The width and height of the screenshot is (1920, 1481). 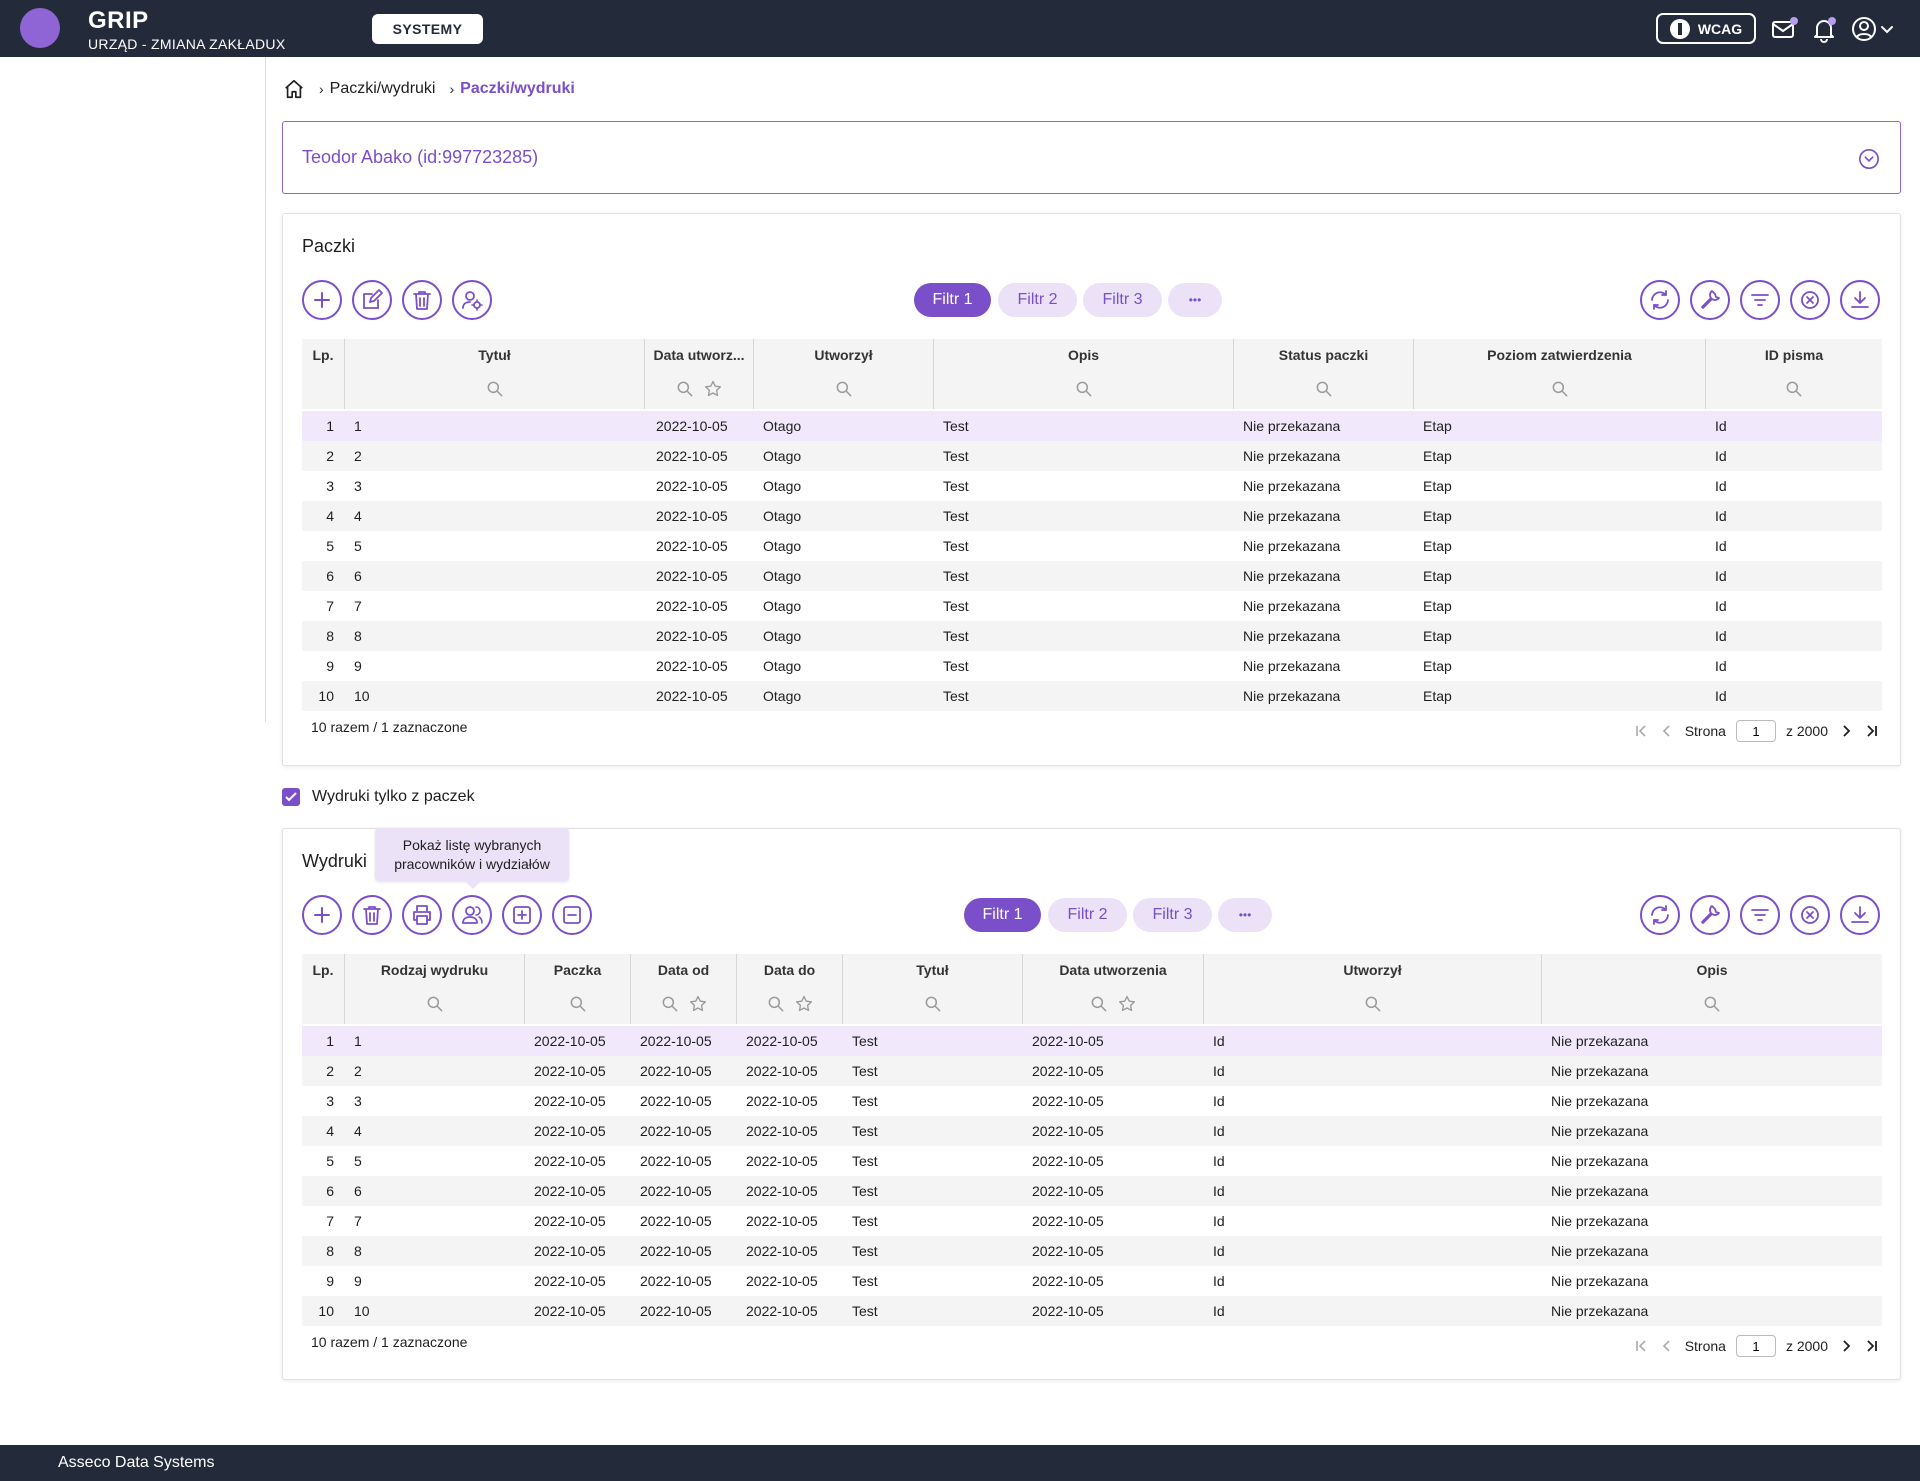 I want to click on column-header: Data do, so click(x=789, y=989).